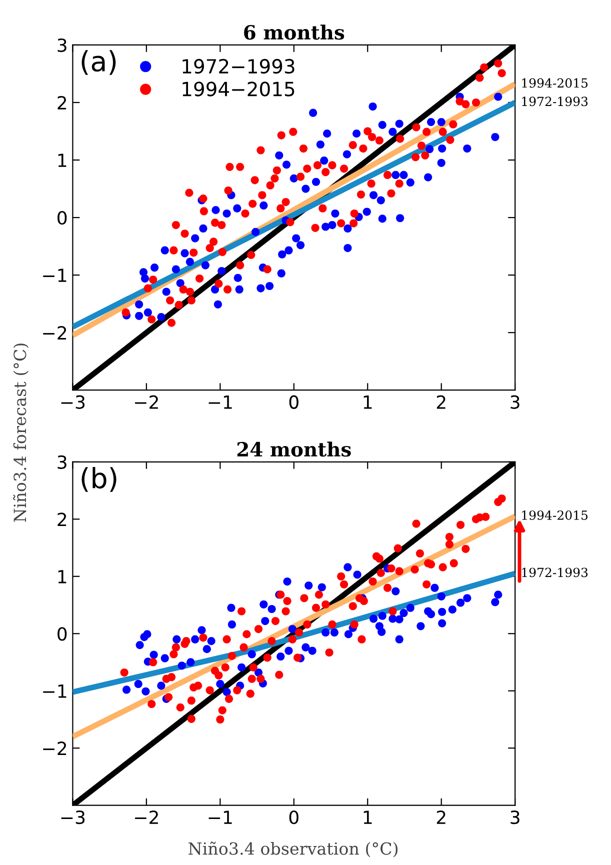 This screenshot has height=865, width=611. Describe the element at coordinates (99, 62) in the screenshot. I see `annotation: (a)` at that location.